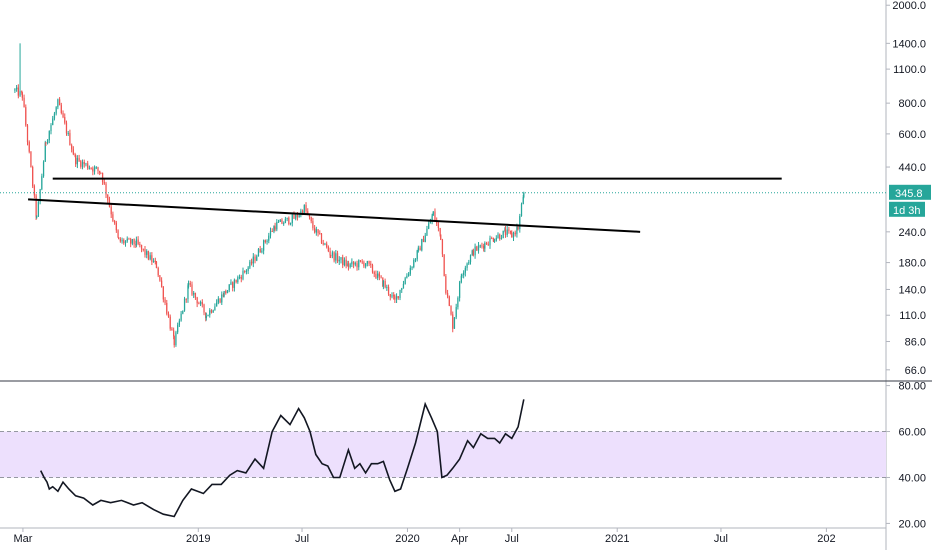  What do you see at coordinates (334, 215) in the screenshot?
I see `neckline-trendline` at bounding box center [334, 215].